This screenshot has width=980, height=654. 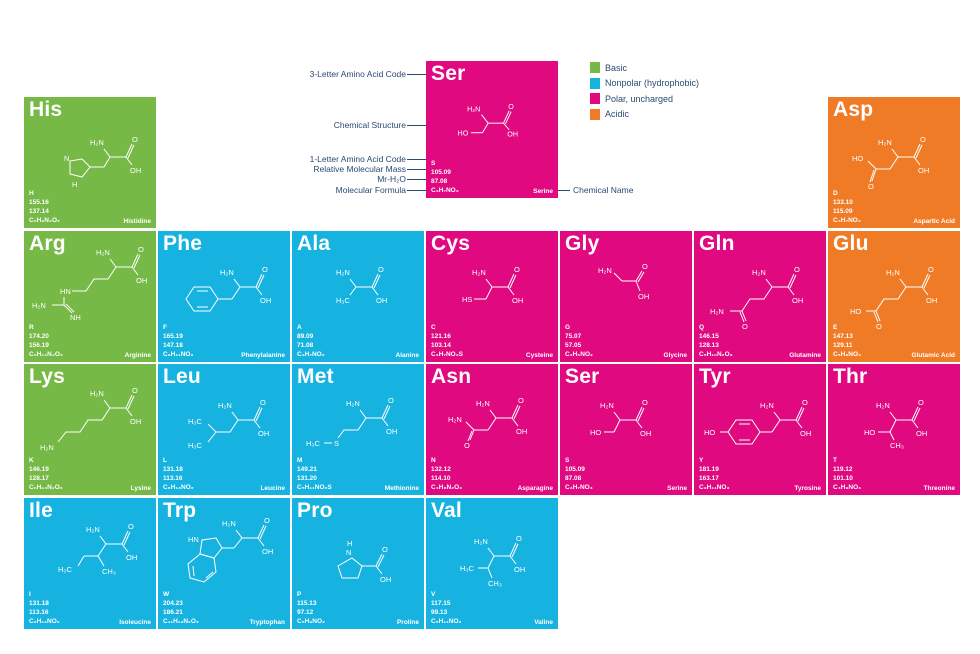 What do you see at coordinates (137, 221) in the screenshot?
I see `tile-name: Histidine` at bounding box center [137, 221].